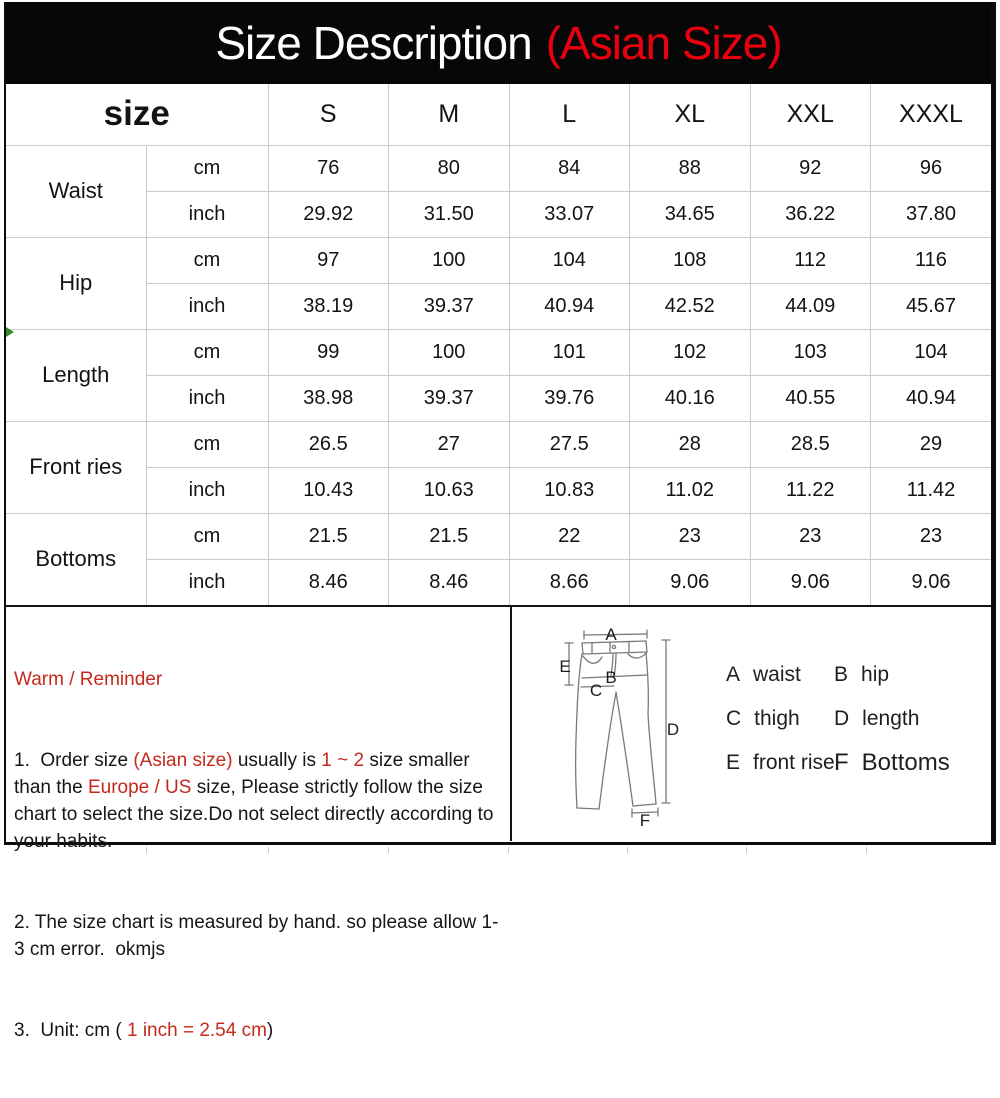  What do you see at coordinates (777, 674) in the screenshot?
I see `legend-label: waist` at bounding box center [777, 674].